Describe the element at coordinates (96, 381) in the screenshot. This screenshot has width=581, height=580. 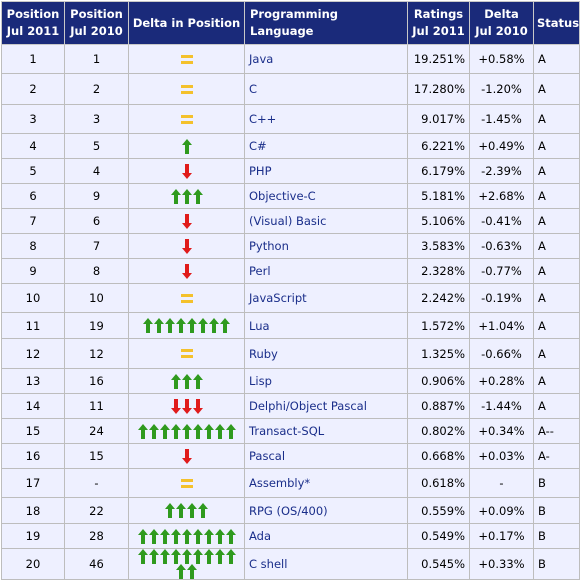
I see `position-2010-cell: 16` at that location.